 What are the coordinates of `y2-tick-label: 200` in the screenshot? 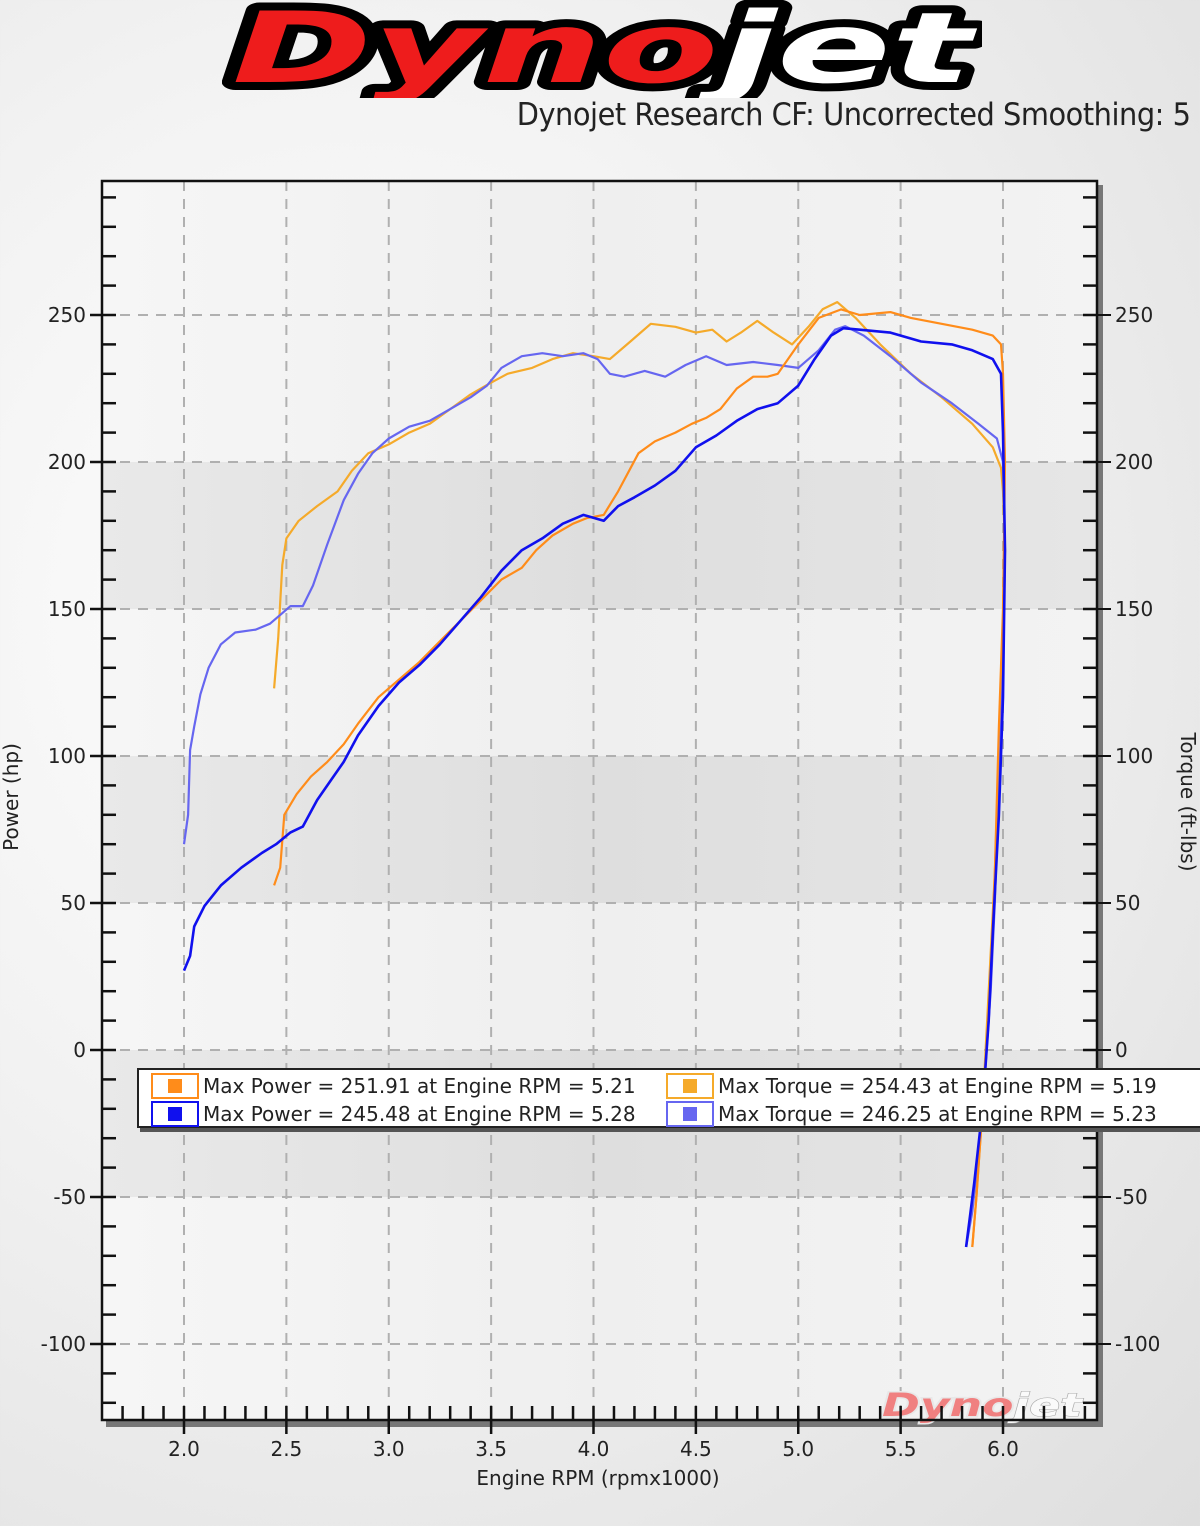 It's located at (1134, 462).